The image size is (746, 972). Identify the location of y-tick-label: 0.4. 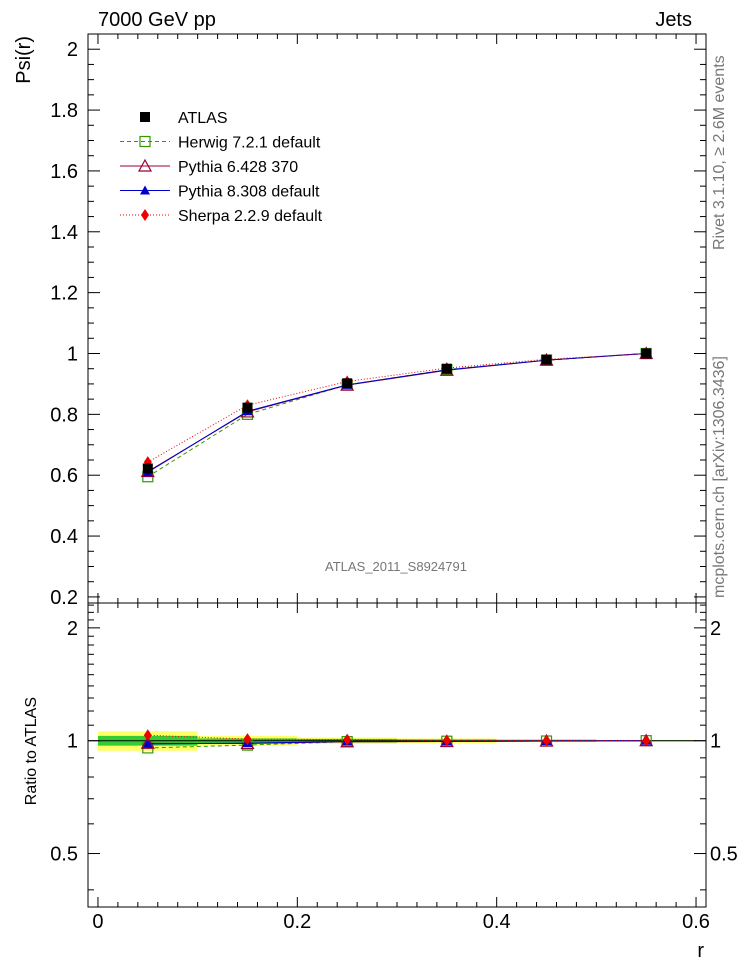
(64, 537).